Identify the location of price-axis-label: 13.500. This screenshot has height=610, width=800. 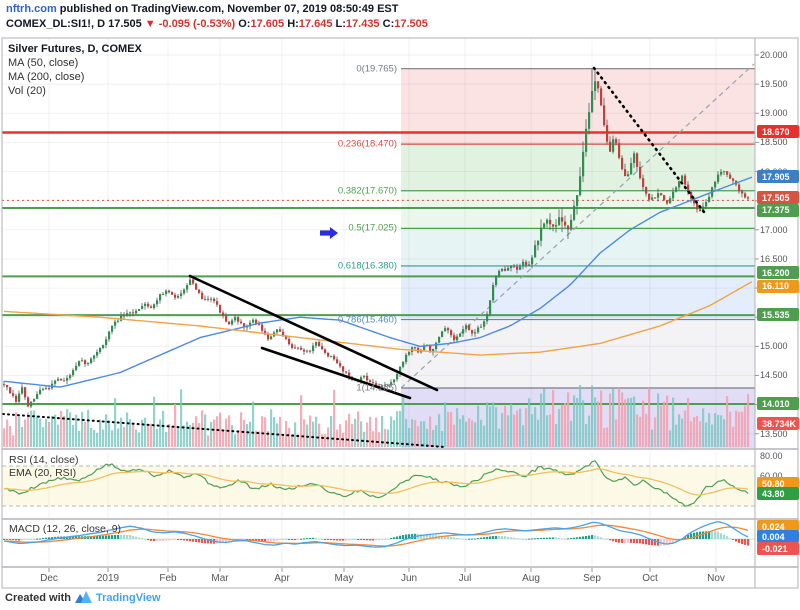
(774, 433).